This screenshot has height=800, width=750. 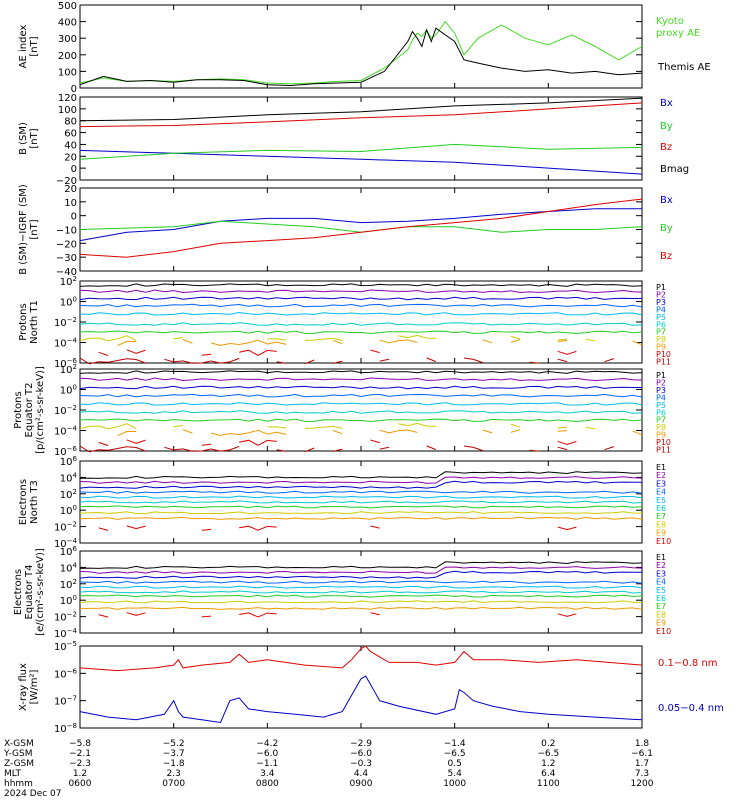 I want to click on b_sm-ytick-label: 120, so click(x=67, y=98).